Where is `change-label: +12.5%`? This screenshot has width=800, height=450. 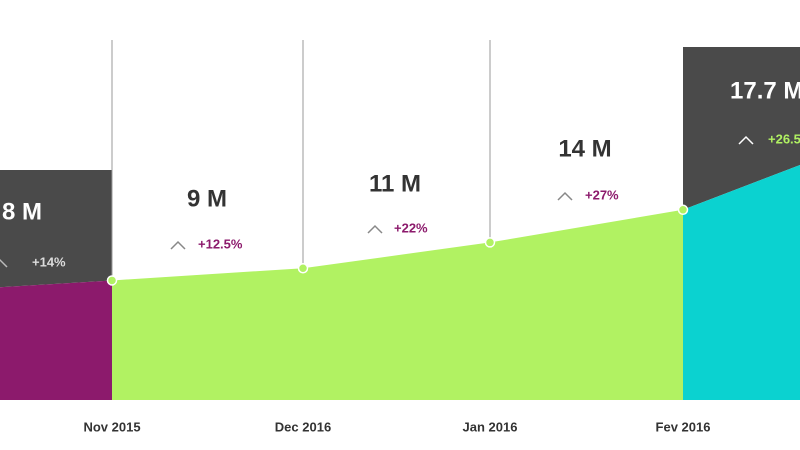 change-label: +12.5% is located at coordinates (220, 243).